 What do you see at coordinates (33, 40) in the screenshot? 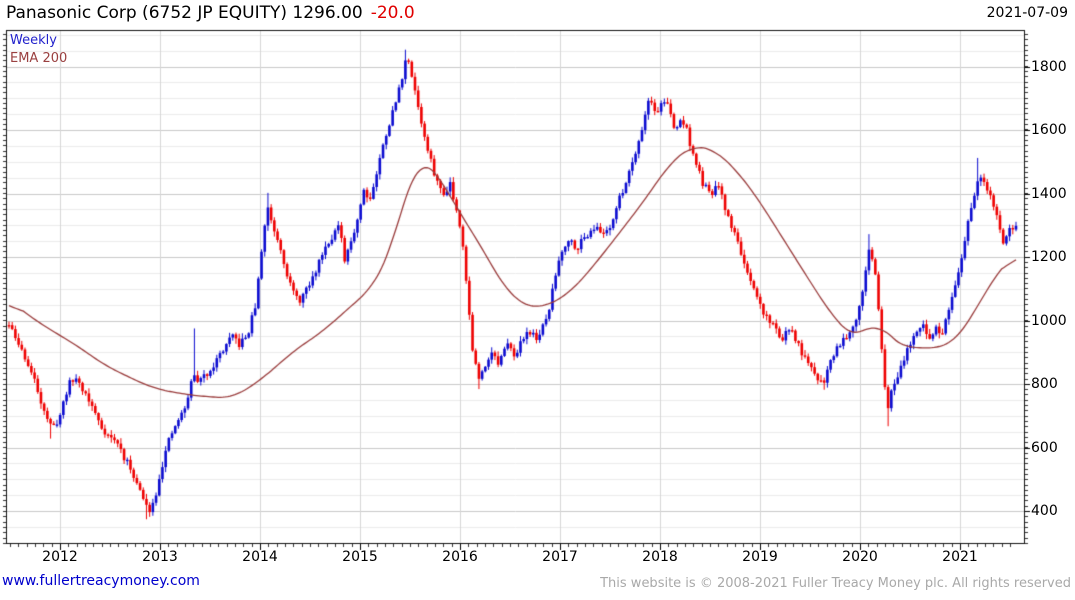
I see `legend-weekly-label: Weekly` at bounding box center [33, 40].